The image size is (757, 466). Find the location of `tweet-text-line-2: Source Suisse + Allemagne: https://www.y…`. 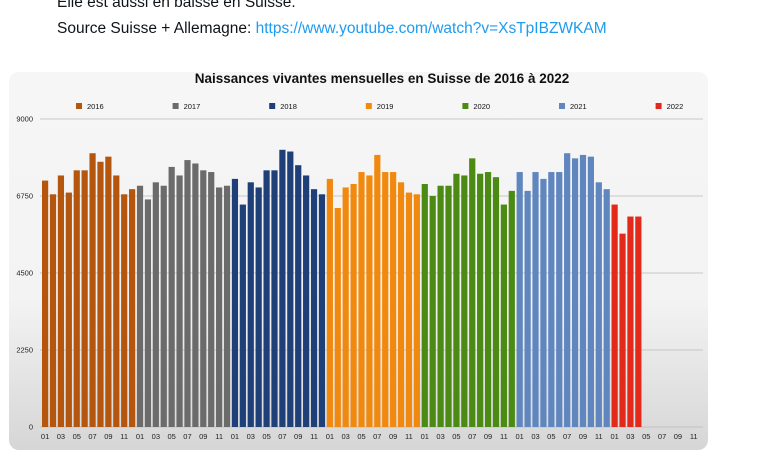

tweet-text-line-2: Source Suisse + Allemagne: https://www.y… is located at coordinates (332, 29).